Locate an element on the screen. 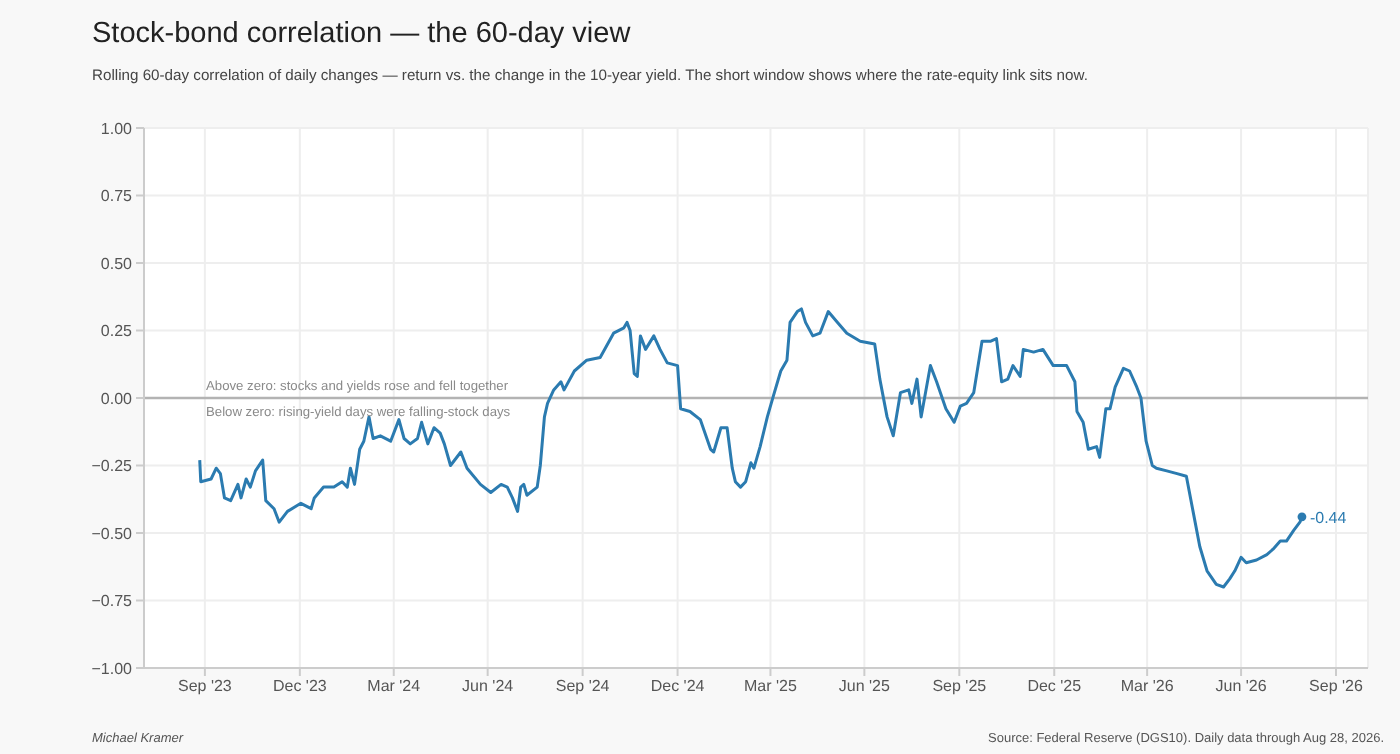 The width and height of the screenshot is (1400, 754). x-tick-label: Dec '23 is located at coordinates (300, 686).